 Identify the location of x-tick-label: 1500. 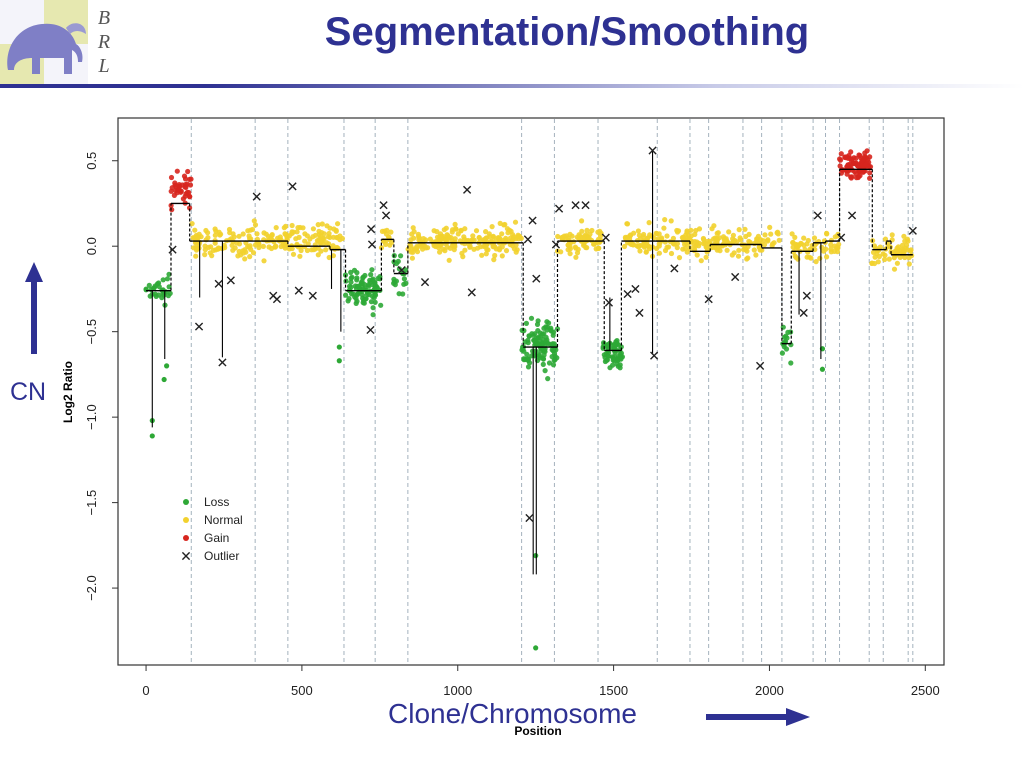
(613, 690).